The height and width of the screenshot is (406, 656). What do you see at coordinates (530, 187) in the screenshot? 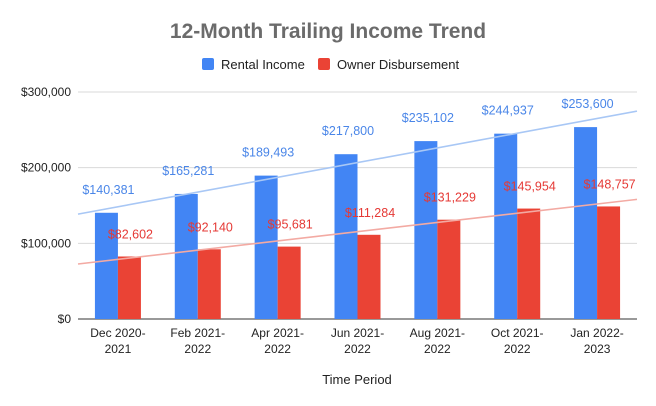
I see `data-label-owner-disbursement: $145,954` at bounding box center [530, 187].